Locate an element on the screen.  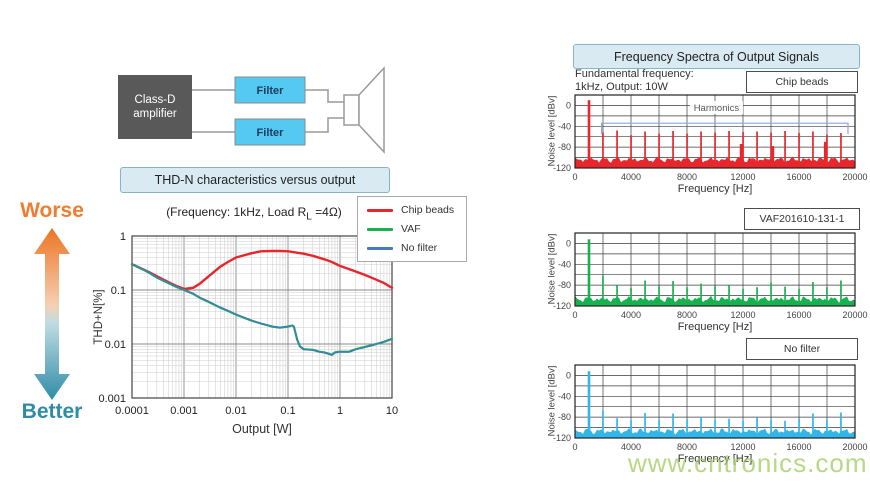
test-condition-text: Fundamental frequency: 1kHz, Output: 10W is located at coordinates (634, 81).